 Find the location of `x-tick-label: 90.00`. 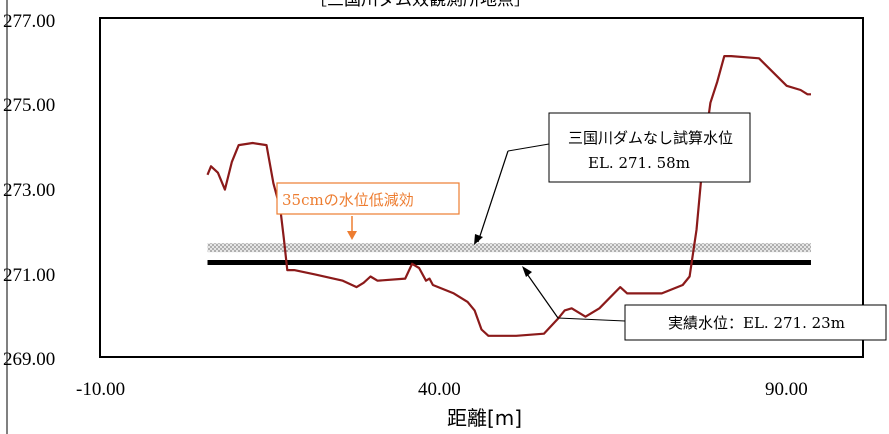

x-tick-label: 90.00 is located at coordinates (786, 389).